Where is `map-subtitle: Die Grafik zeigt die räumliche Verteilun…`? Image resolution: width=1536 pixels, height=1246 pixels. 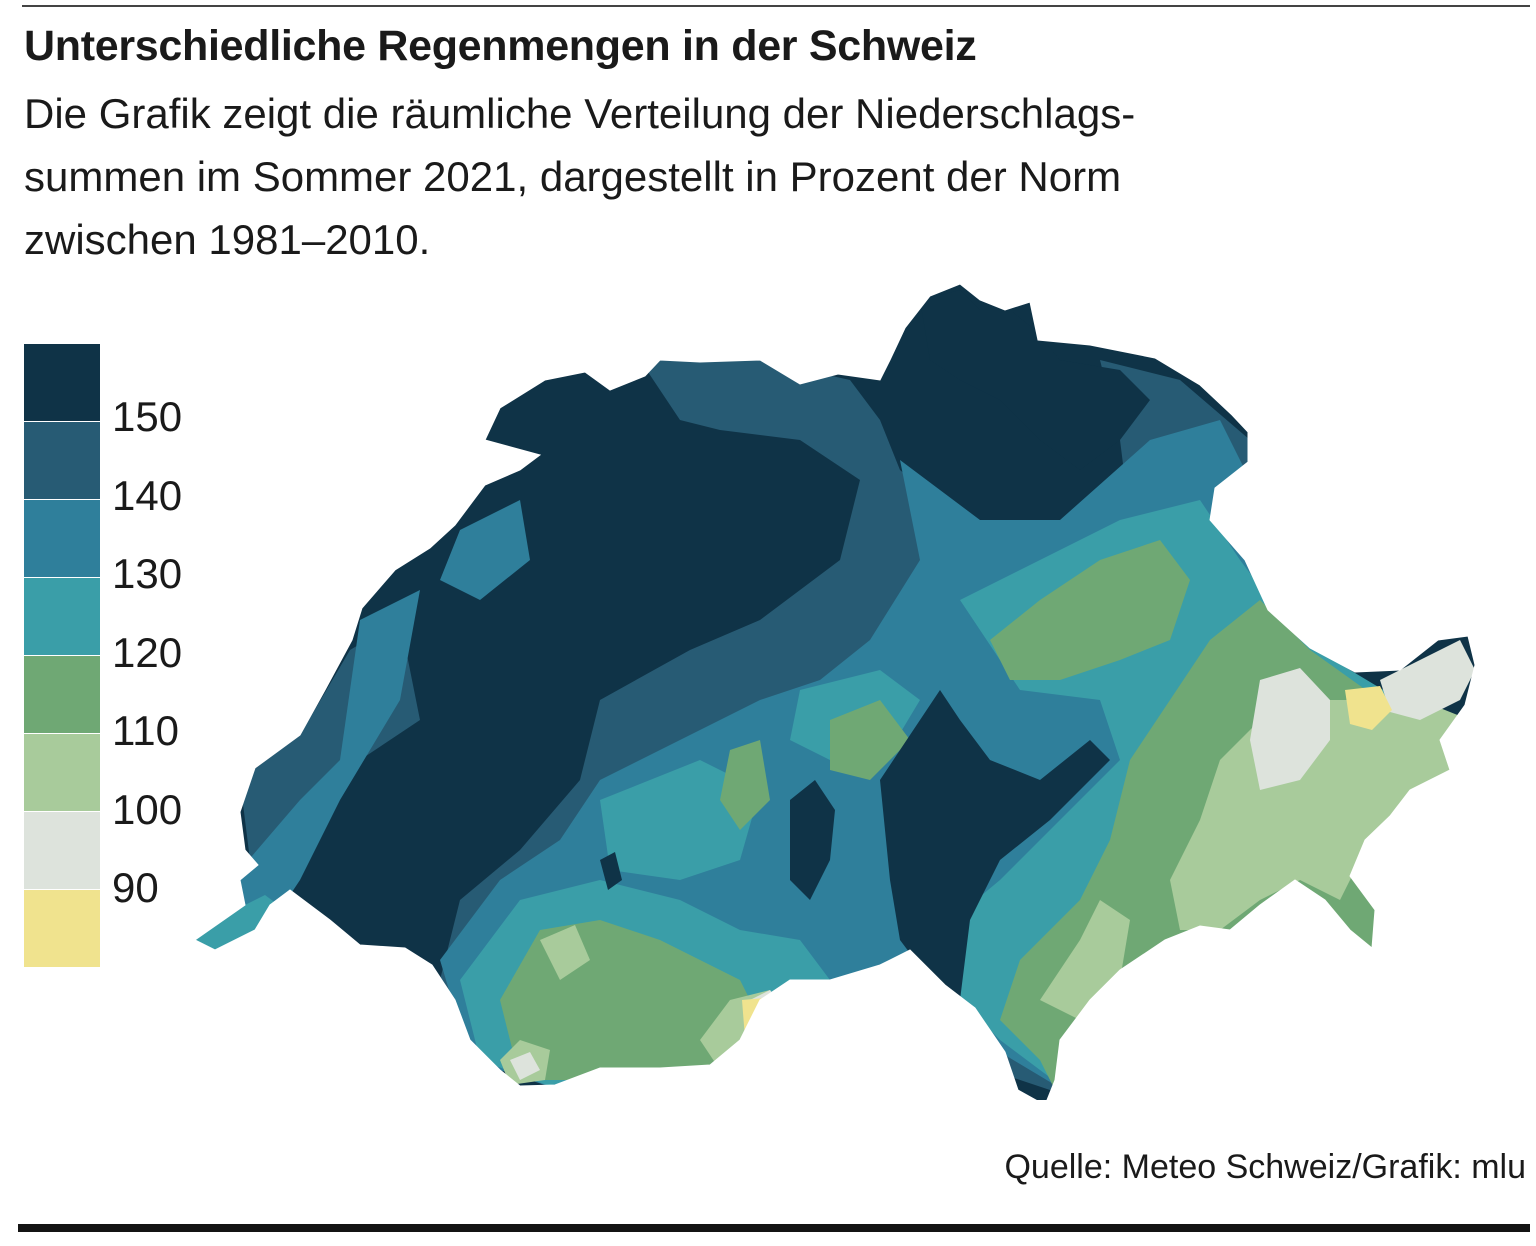 map-subtitle: Die Grafik zeigt die räumliche Verteilun… is located at coordinates (694, 176).